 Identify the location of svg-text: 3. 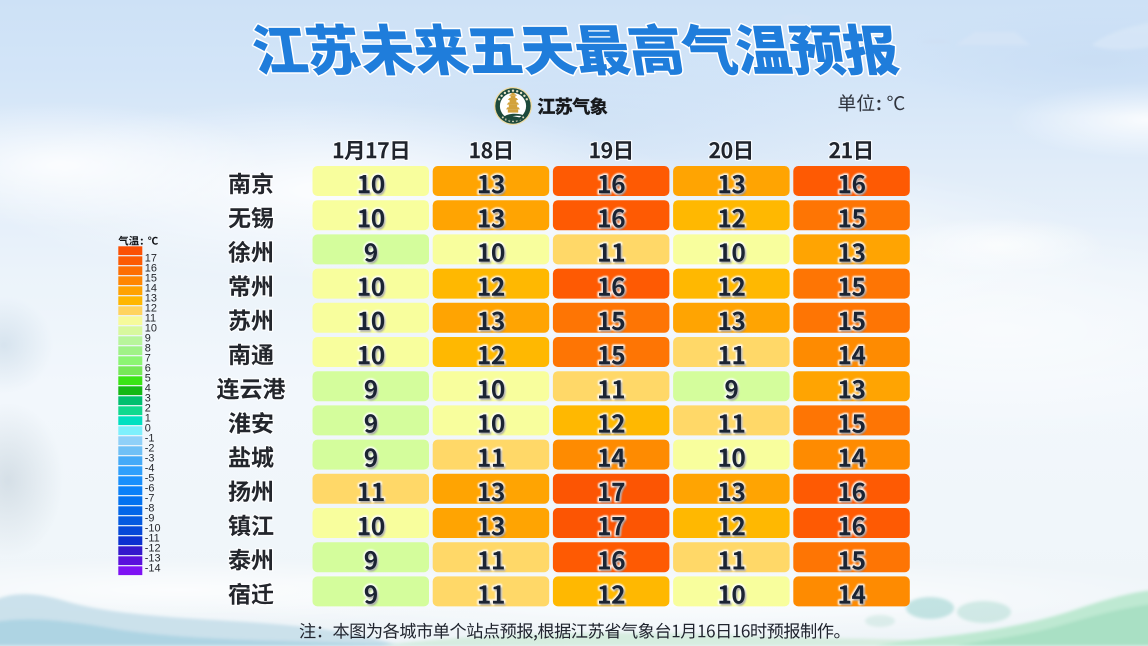
(148, 399).